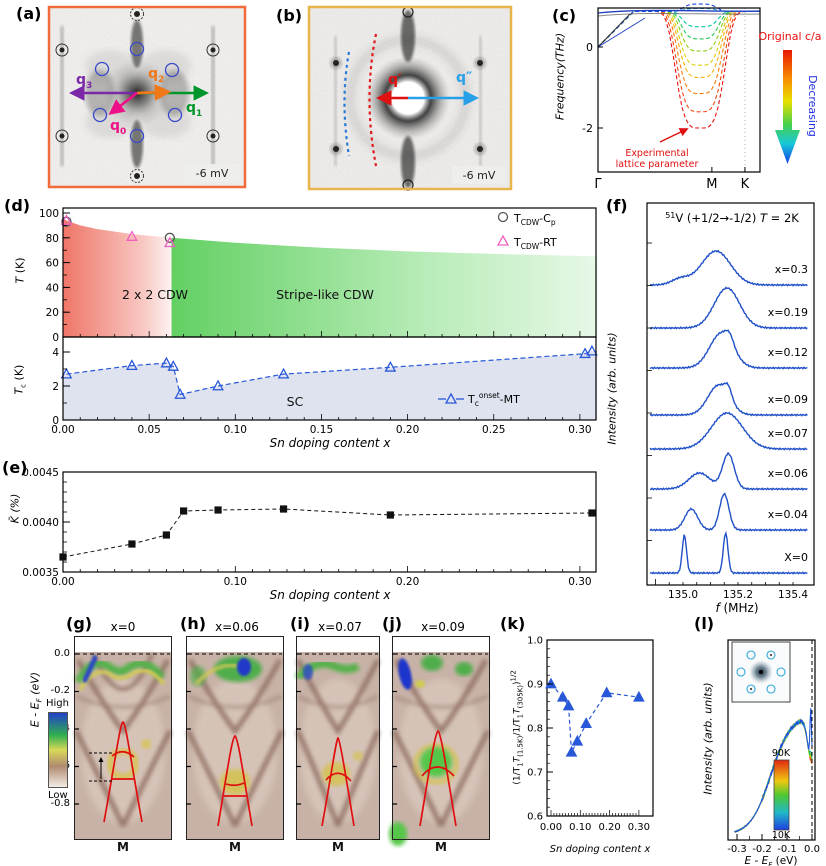 This screenshot has width=826, height=866. Describe the element at coordinates (58, 750) in the screenshot. I see `arpes-colorbar` at that location.